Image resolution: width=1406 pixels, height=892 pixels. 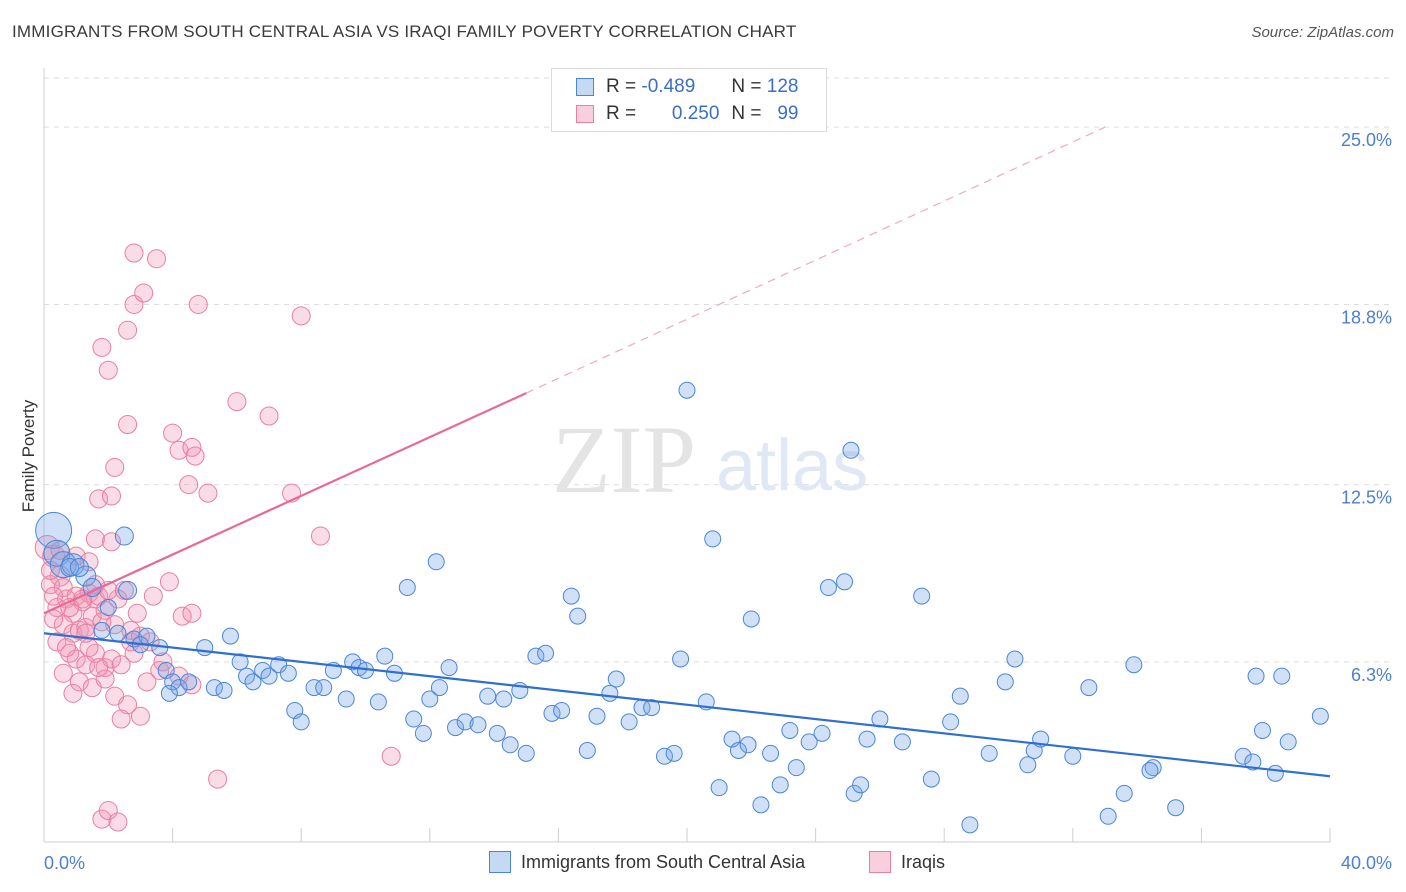 I want to click on legend-n-value: 128, so click(x=782, y=86).